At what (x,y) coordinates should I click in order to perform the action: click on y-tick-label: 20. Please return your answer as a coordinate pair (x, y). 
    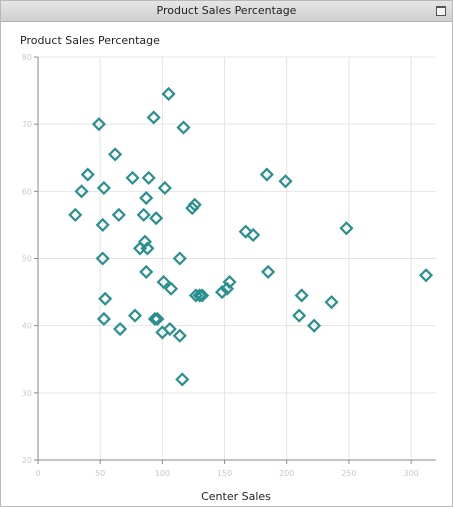
    Looking at the image, I should click on (27, 460).